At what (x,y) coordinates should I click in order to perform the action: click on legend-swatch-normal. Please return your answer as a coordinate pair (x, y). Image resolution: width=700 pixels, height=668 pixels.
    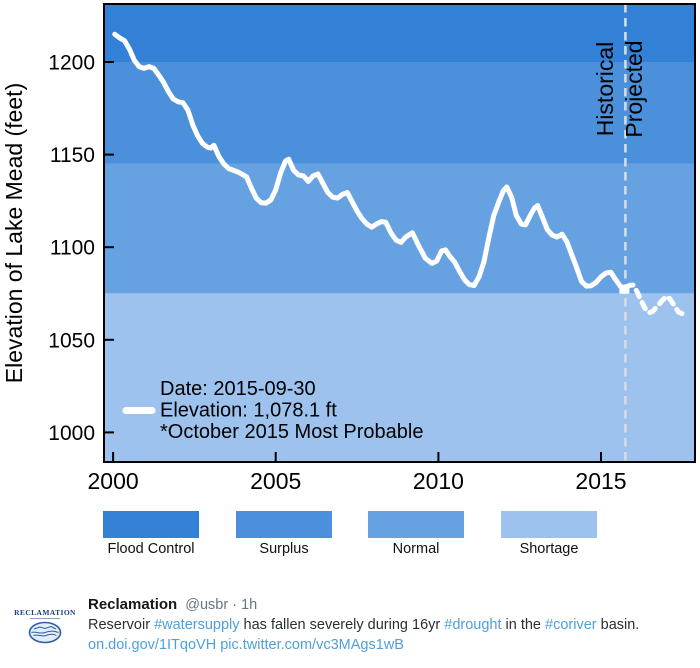
    Looking at the image, I should click on (416, 524).